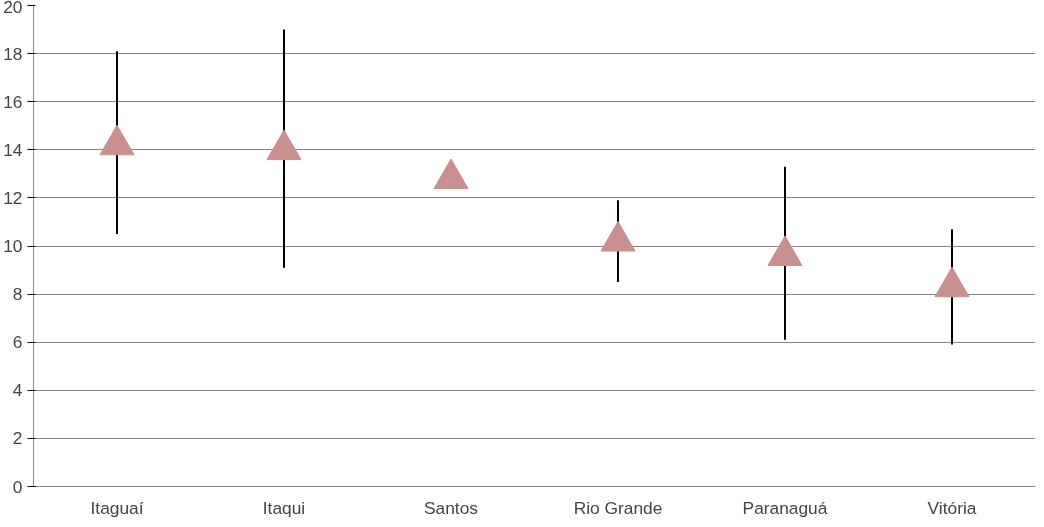  What do you see at coordinates (785, 507) in the screenshot?
I see `x-tick-label: Paranaguá` at bounding box center [785, 507].